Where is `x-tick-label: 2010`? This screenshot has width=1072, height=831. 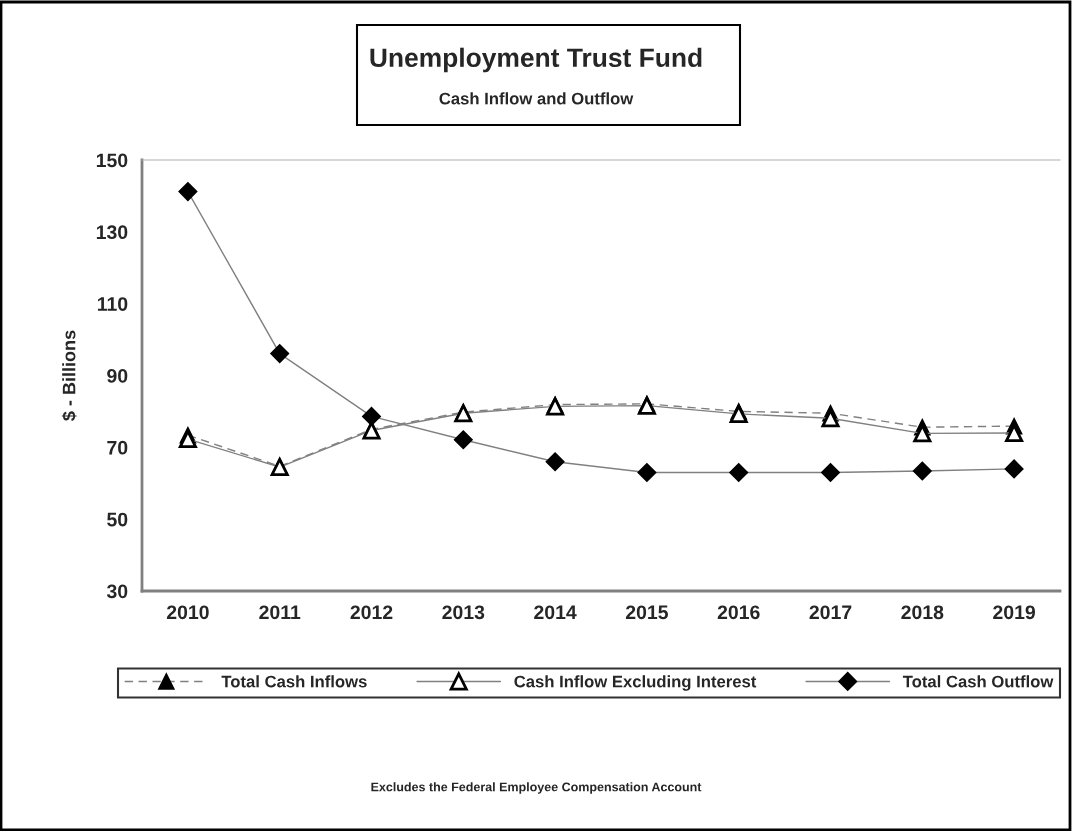
x-tick-label: 2010 is located at coordinates (187, 612).